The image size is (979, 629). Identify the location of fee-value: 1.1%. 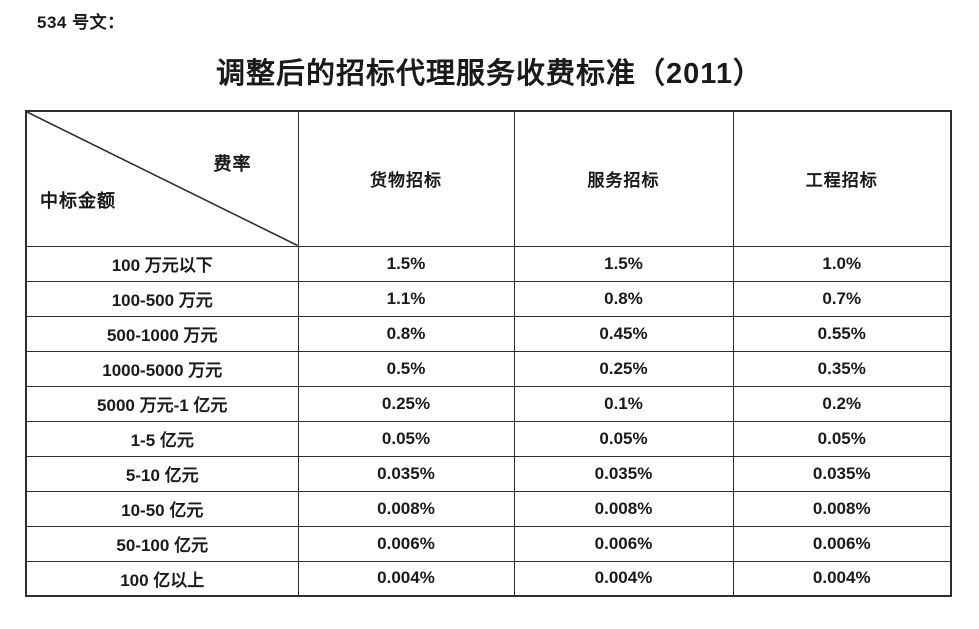
(406, 298).